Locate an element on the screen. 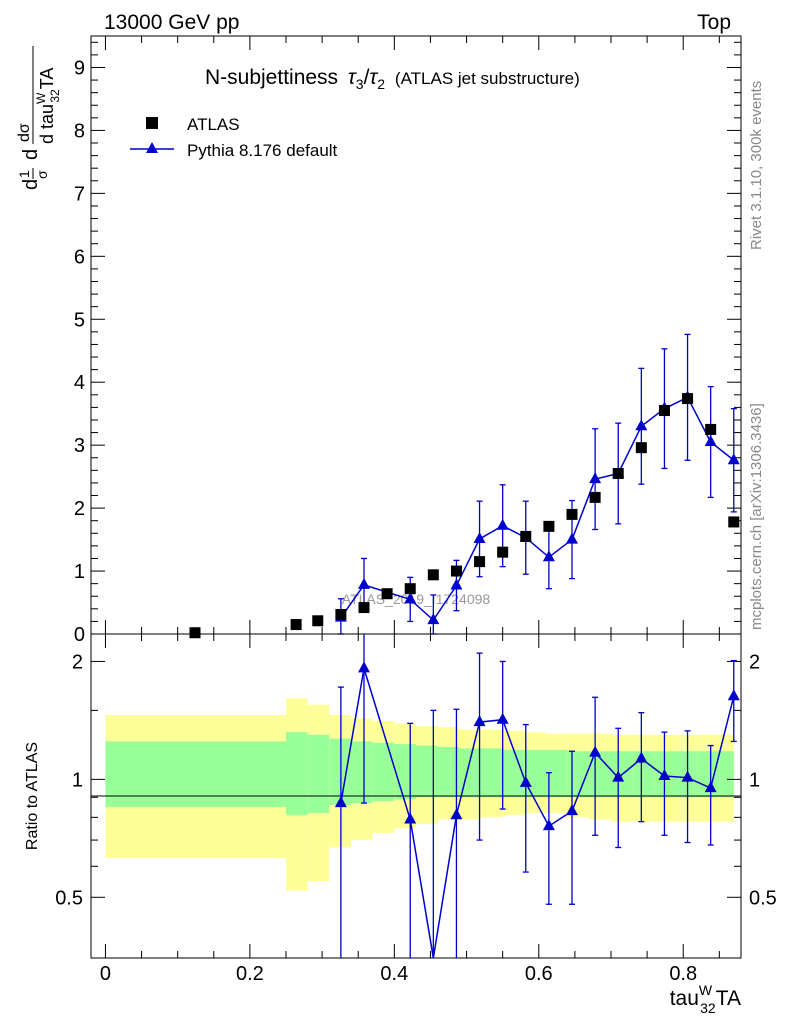  ratio-y-tick-label: 0.5 is located at coordinates (69, 898).